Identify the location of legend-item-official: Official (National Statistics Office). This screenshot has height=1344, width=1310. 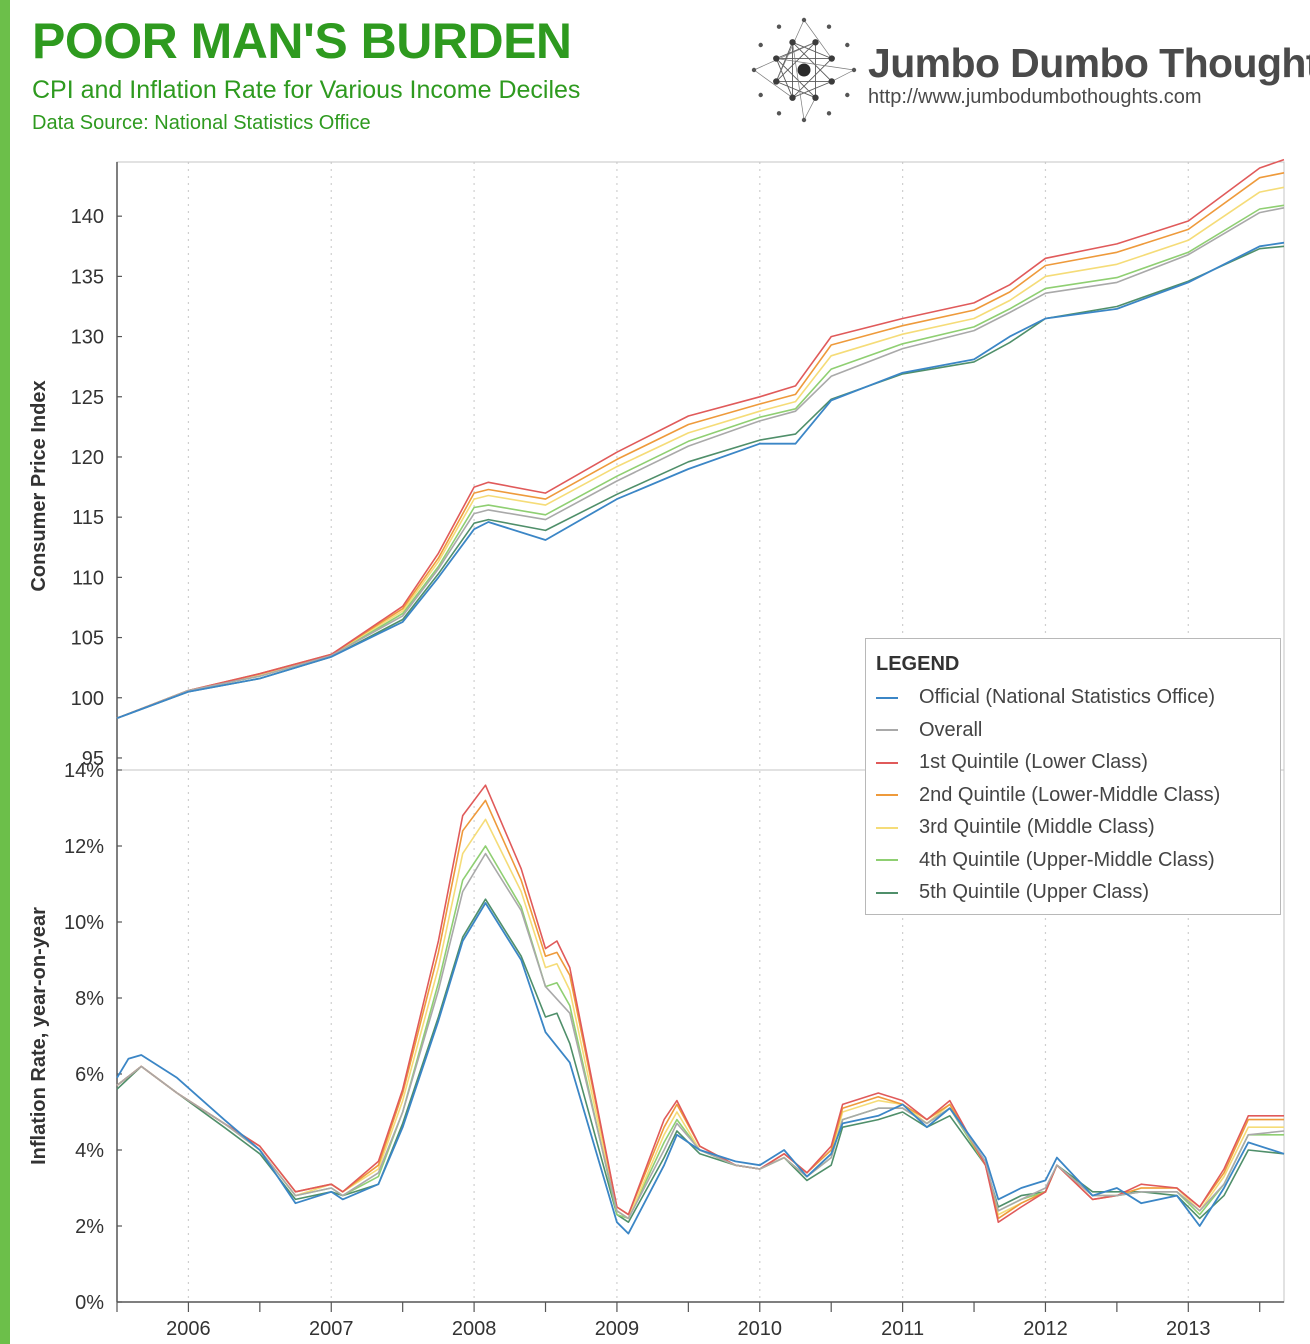
(1078, 697).